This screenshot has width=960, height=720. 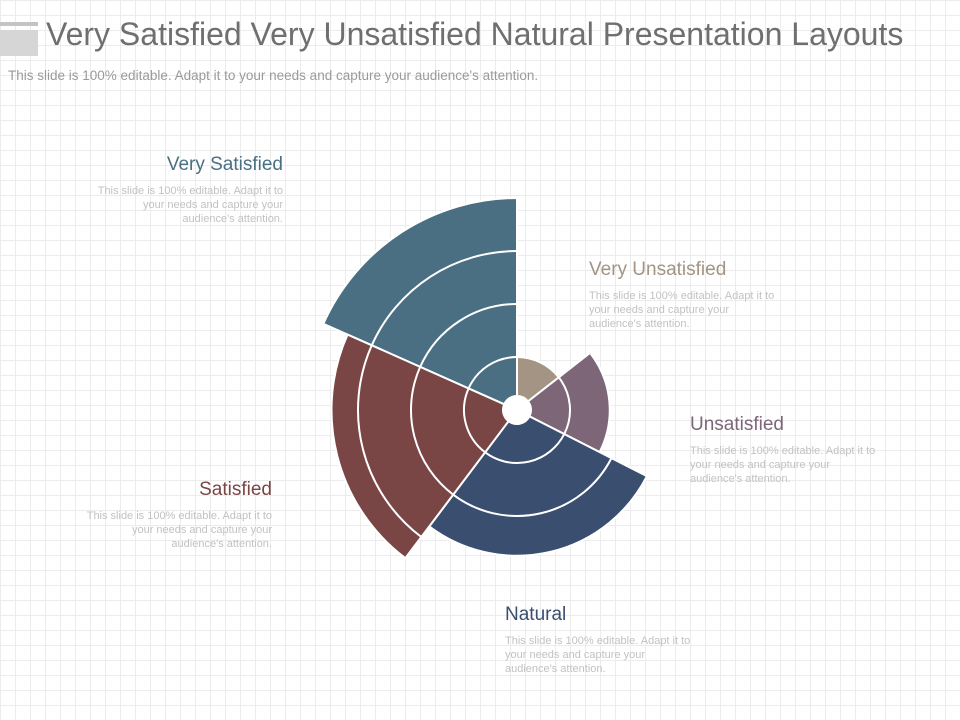 What do you see at coordinates (517, 410) in the screenshot?
I see `center-hole` at bounding box center [517, 410].